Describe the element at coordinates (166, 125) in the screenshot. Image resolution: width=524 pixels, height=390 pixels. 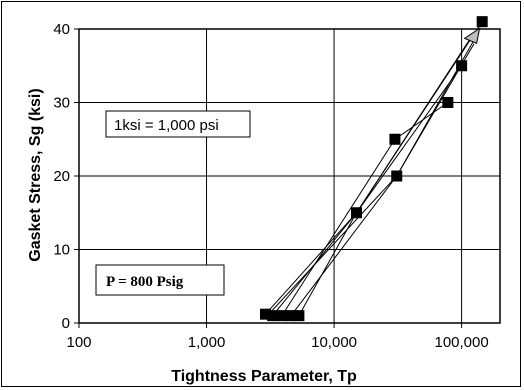
I see `units-note: 1ksi = 1,000 psi` at that location.